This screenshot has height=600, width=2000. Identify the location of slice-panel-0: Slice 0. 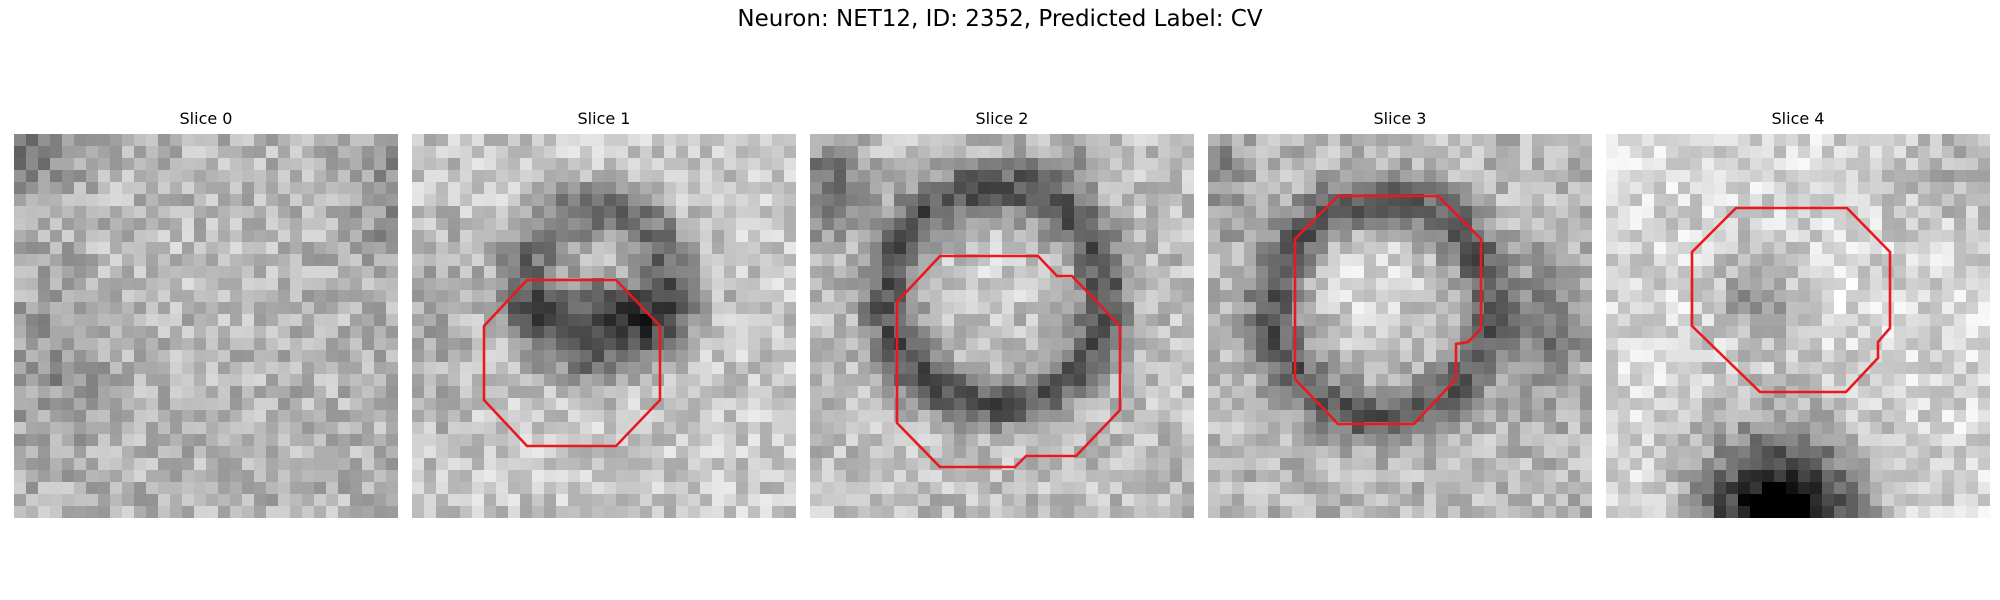
(206, 313).